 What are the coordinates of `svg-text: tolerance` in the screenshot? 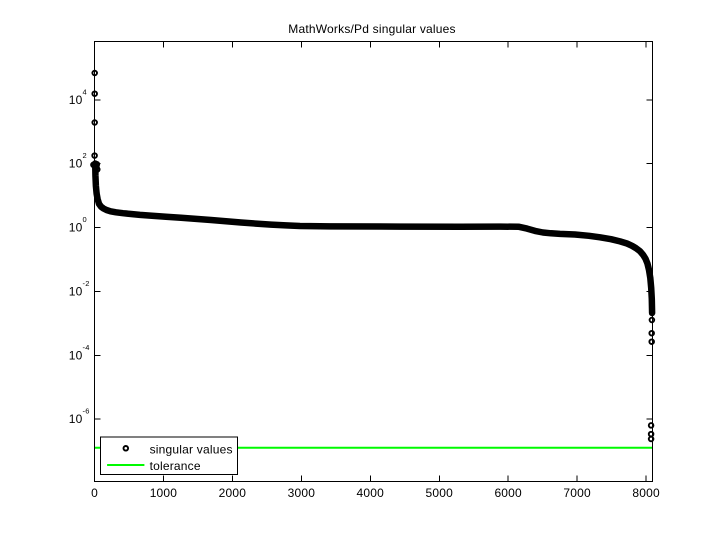 It's located at (175, 466).